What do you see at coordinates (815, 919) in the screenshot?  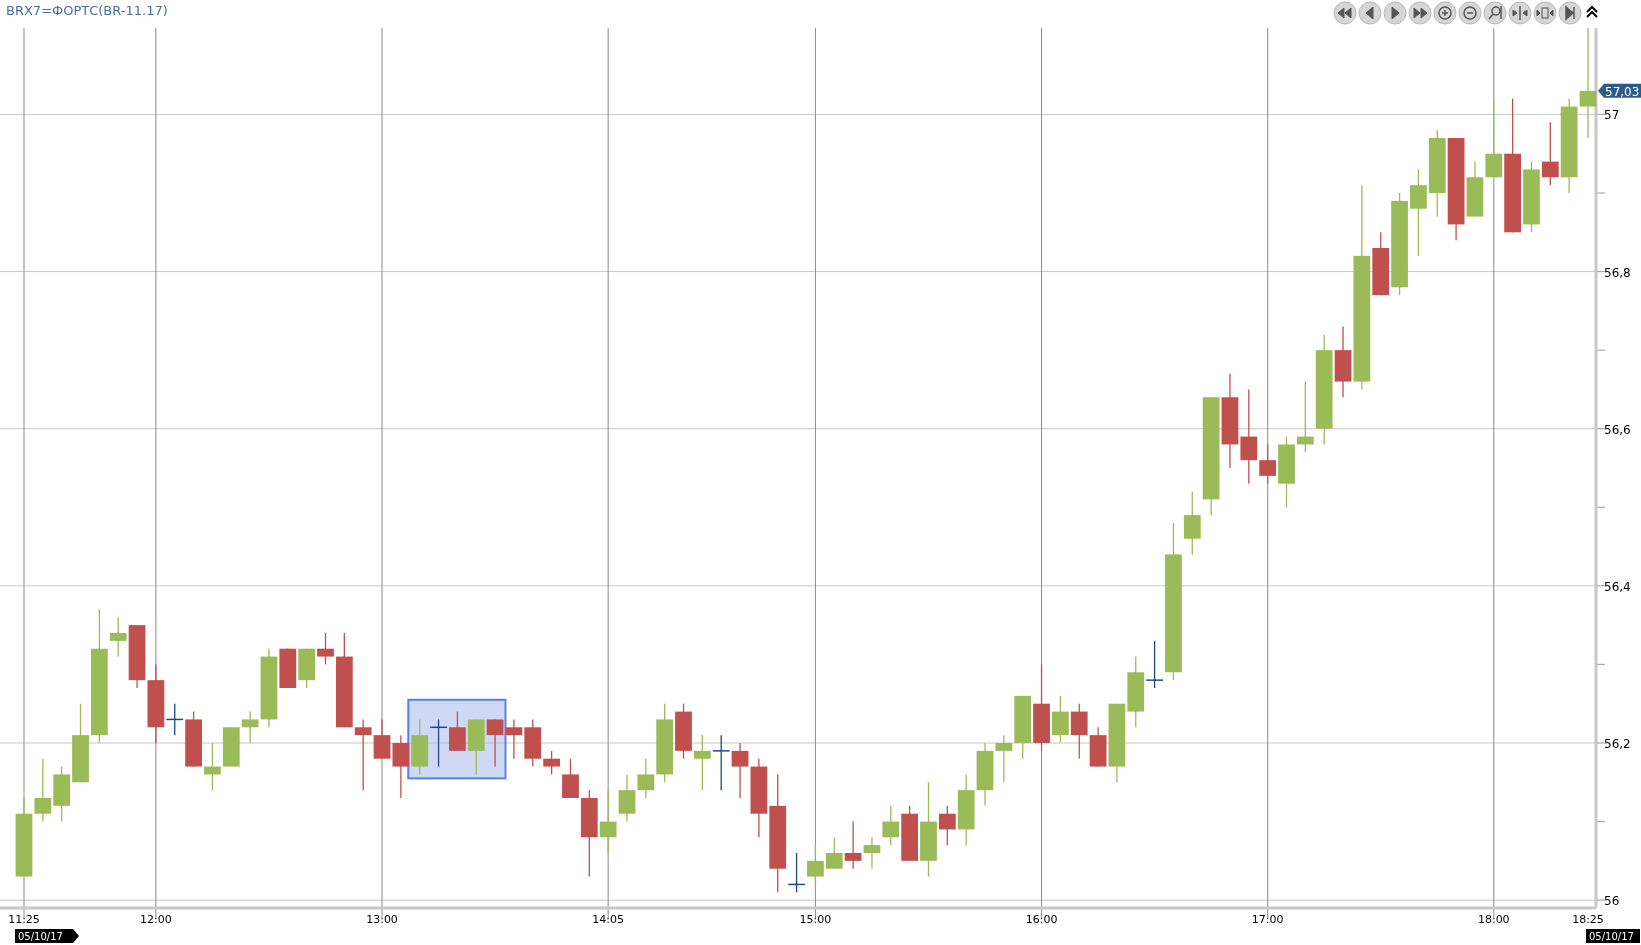 I see `x-tick-label: 15:00` at bounding box center [815, 919].